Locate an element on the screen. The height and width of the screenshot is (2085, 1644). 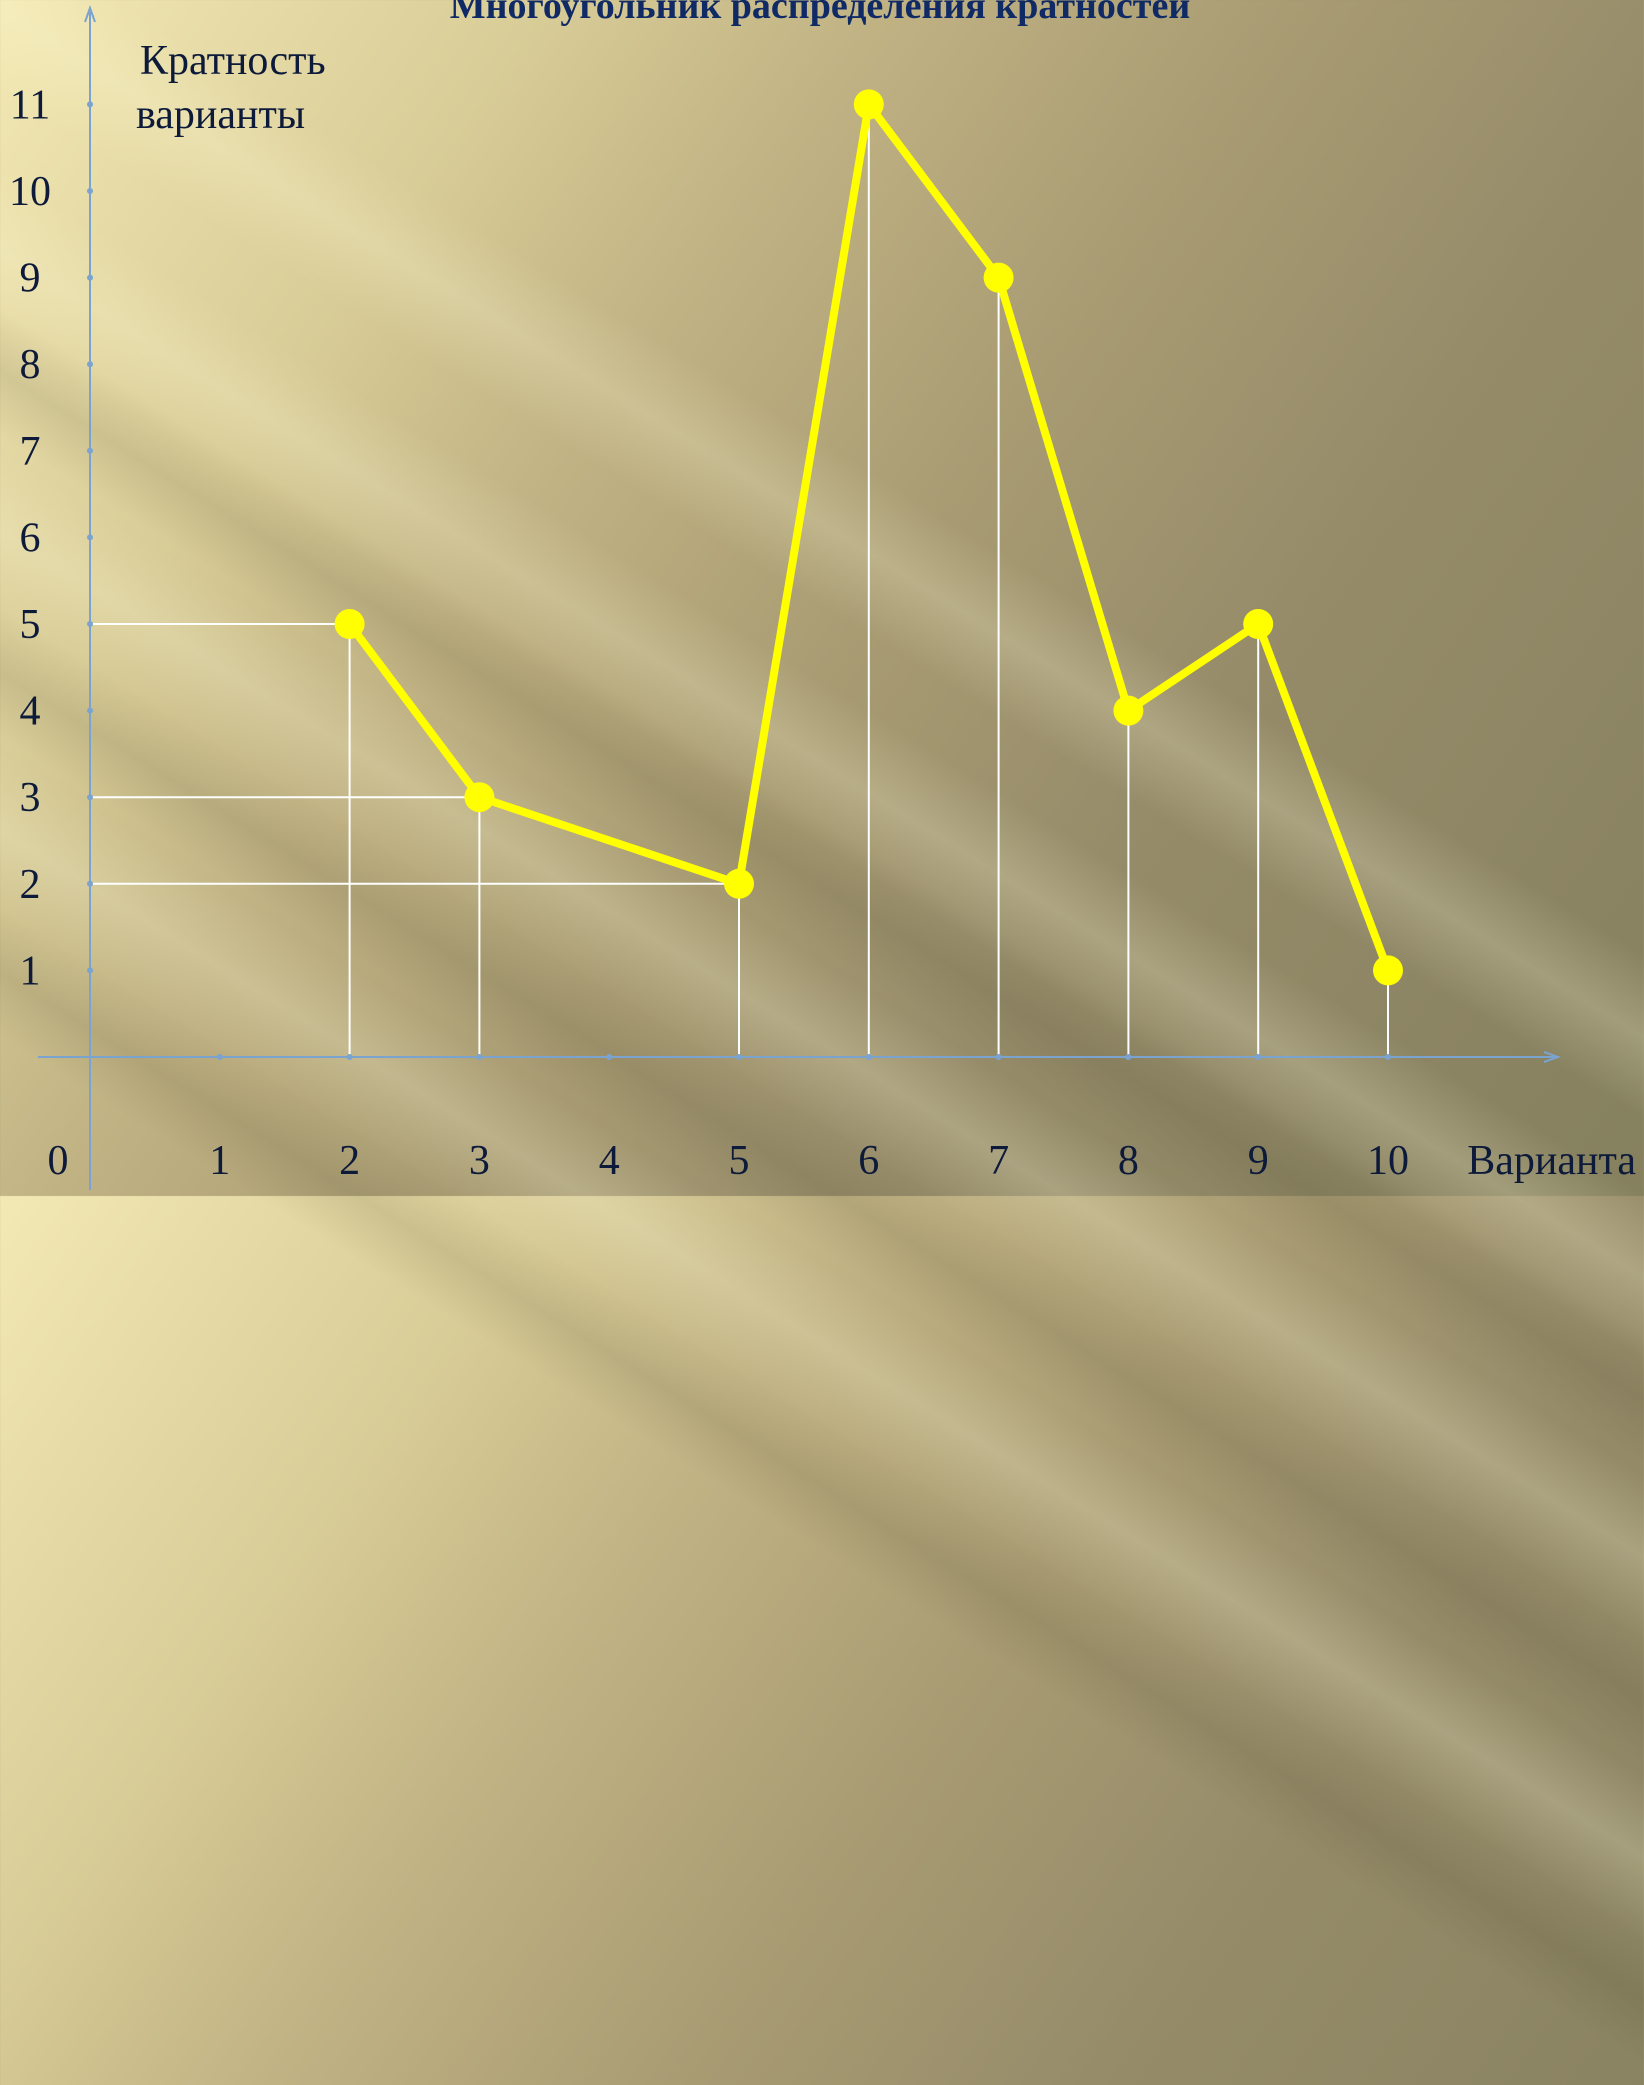
chart-title: Многоугольник распределения кратностей is located at coordinates (820, 13).